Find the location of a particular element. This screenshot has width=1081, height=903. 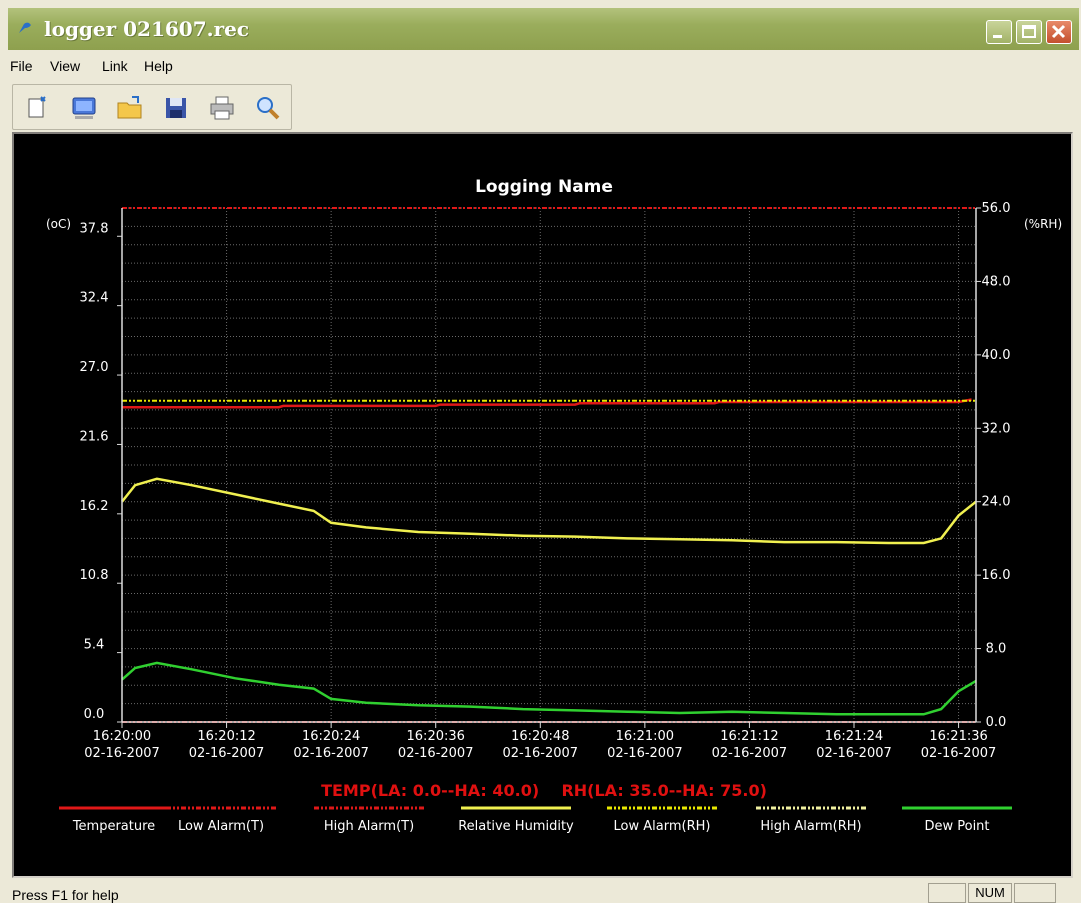

y-right-tick-label: 24.0 is located at coordinates (996, 502).